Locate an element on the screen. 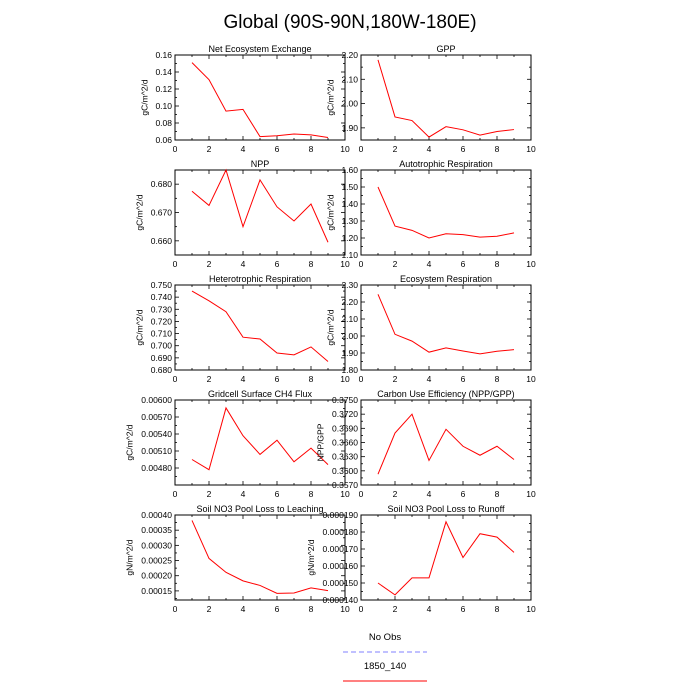  figure-title: Global (90S-90N,180W-180E) is located at coordinates (349, 22).